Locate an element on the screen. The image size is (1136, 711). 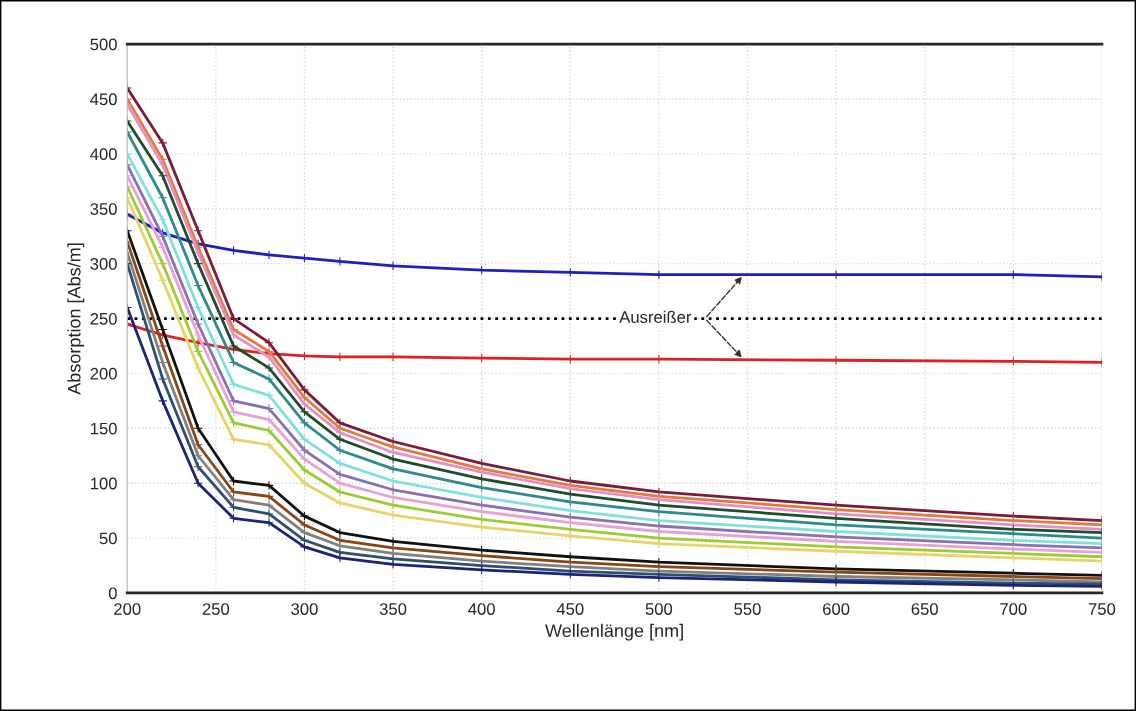
y-tick-label: 300 is located at coordinates (103, 264).